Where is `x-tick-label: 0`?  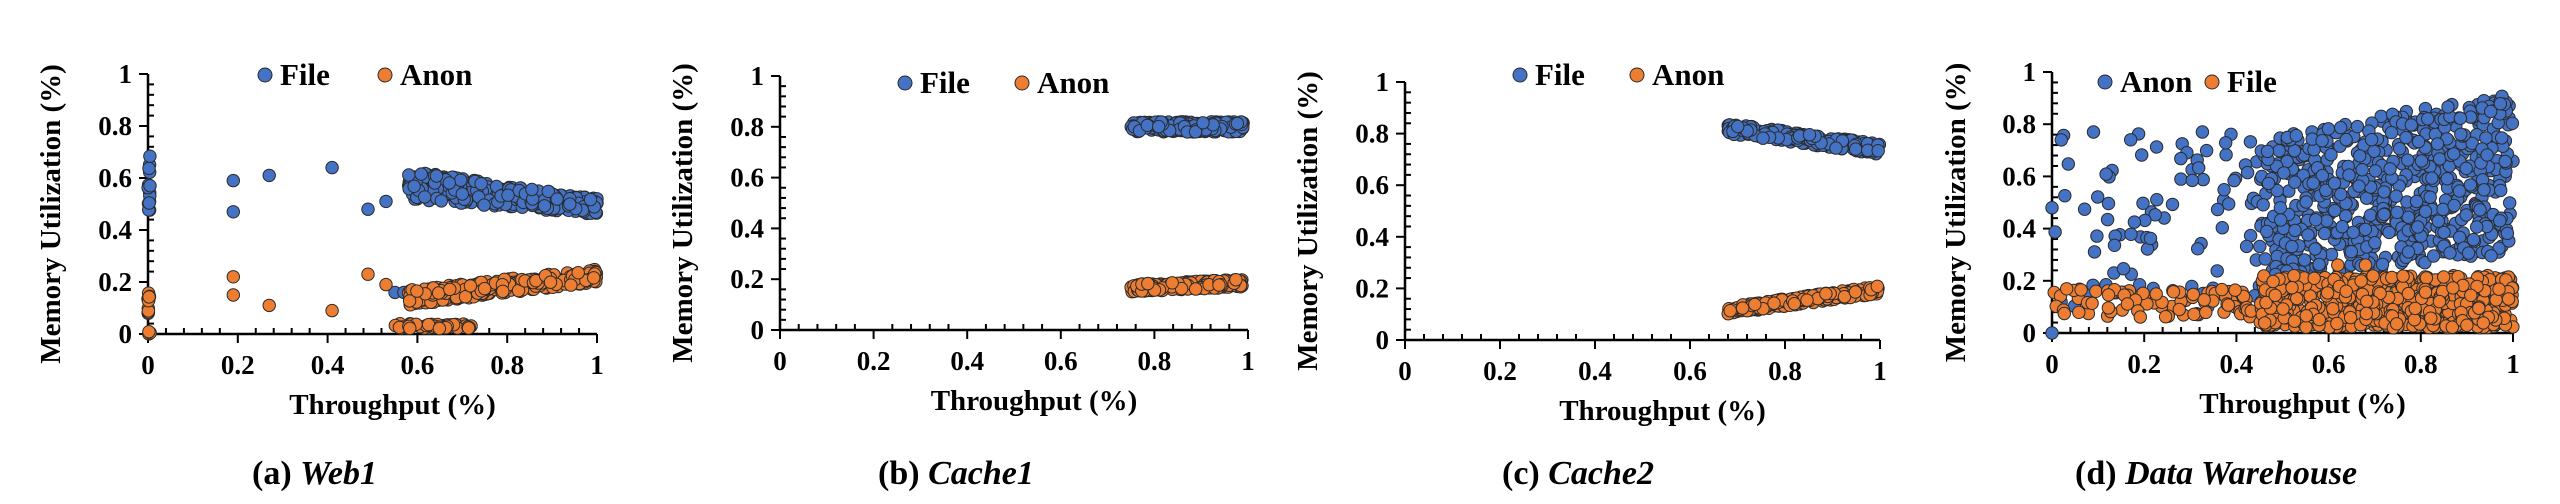
x-tick-label: 0 is located at coordinates (780, 361).